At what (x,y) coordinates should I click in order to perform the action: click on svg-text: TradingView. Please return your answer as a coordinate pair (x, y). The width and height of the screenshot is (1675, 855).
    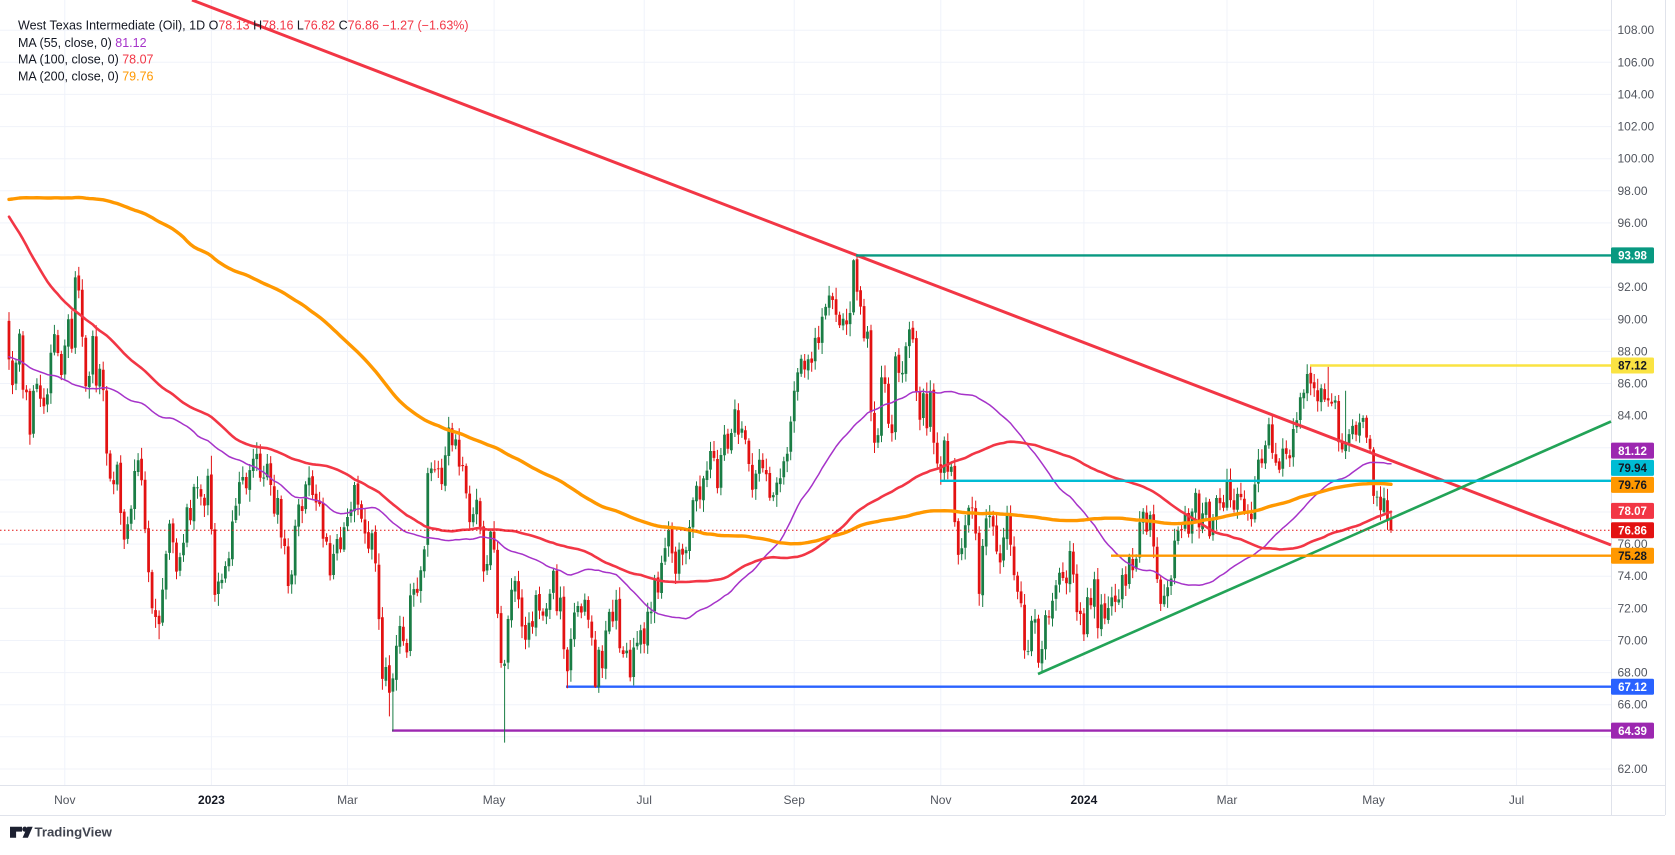
    Looking at the image, I should click on (74, 831).